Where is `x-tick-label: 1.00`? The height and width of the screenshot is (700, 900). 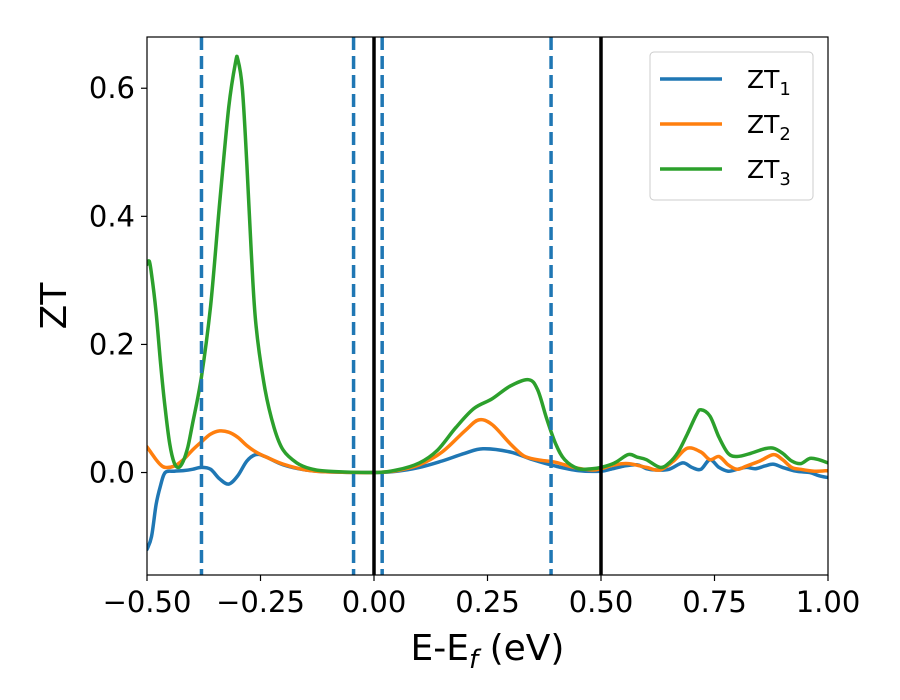
x-tick-label: 1.00 is located at coordinates (828, 602).